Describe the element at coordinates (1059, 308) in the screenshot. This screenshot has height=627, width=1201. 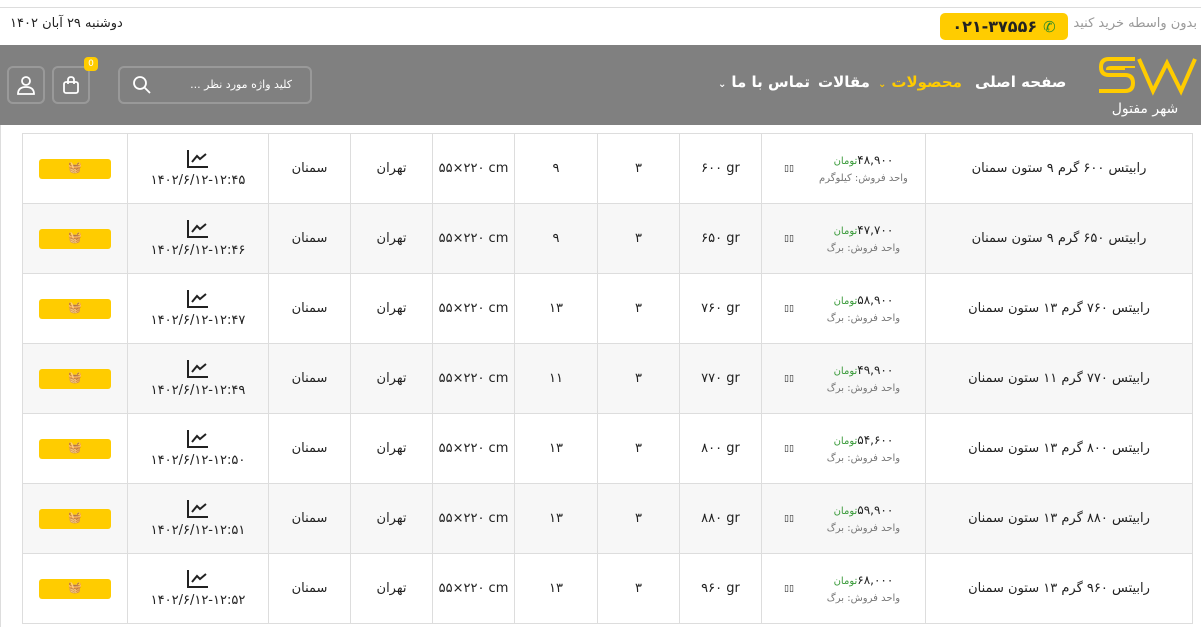
I see `product-name: رابیتس ۷۶۰ گرم ۱۳ ستون سمنان` at that location.